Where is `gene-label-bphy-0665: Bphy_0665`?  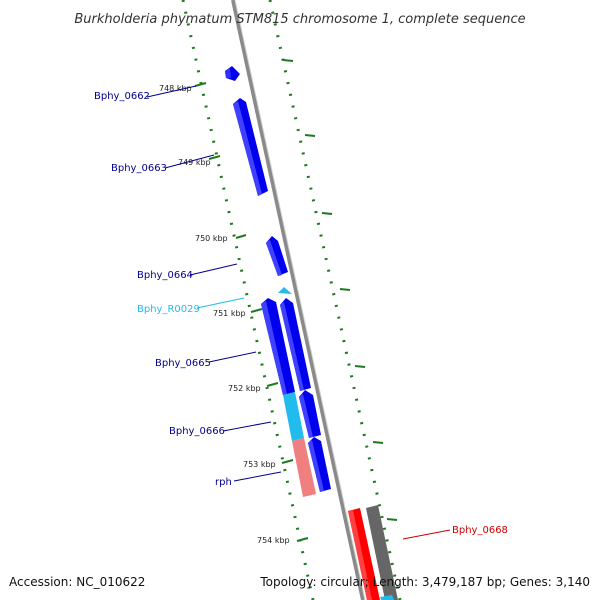 gene-label-bphy-0665: Bphy_0665 is located at coordinates (183, 363).